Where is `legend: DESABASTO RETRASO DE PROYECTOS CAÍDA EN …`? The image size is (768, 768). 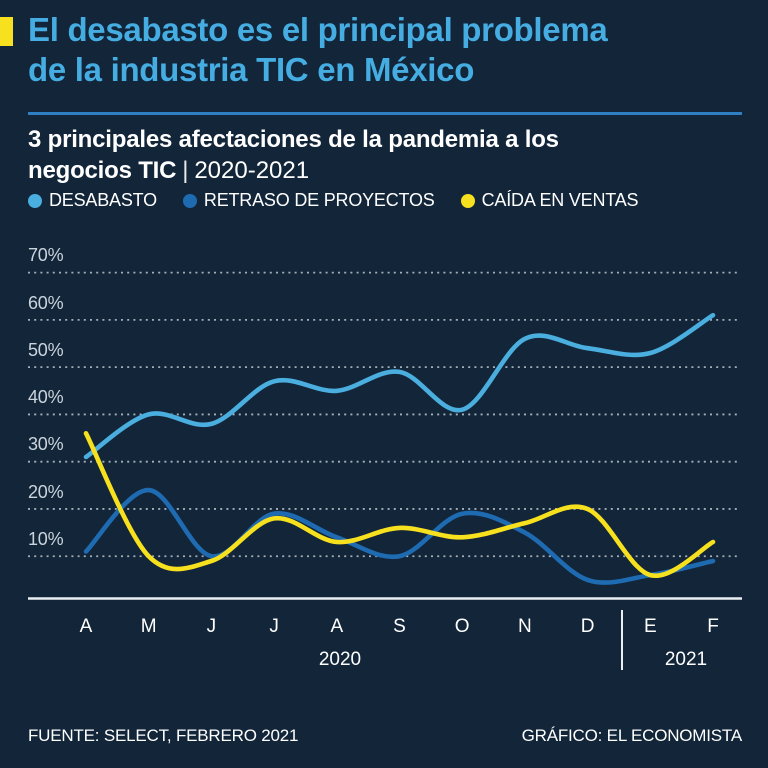
legend: DESABASTO RETRASO DE PROYECTOS CAÍDA EN … is located at coordinates (333, 200).